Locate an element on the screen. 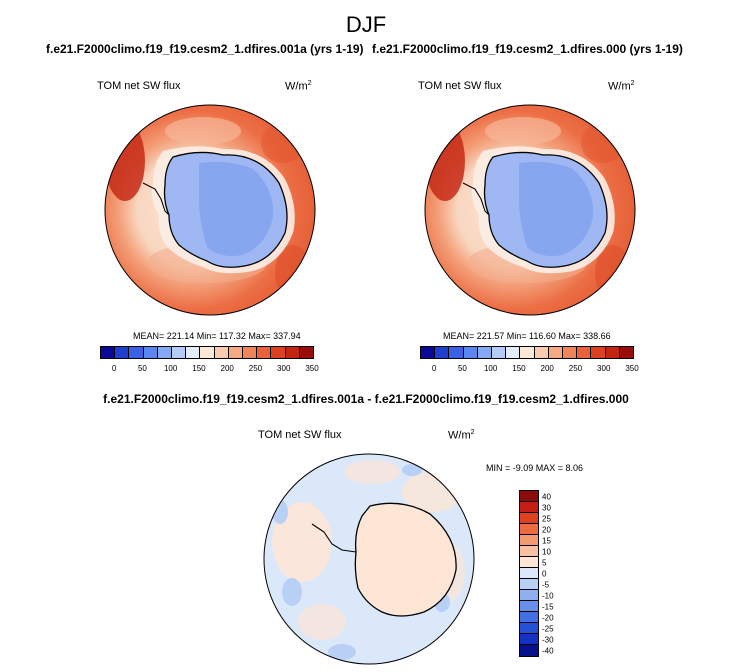  panel-b-colorbar-tick-label: 250 is located at coordinates (575, 368).